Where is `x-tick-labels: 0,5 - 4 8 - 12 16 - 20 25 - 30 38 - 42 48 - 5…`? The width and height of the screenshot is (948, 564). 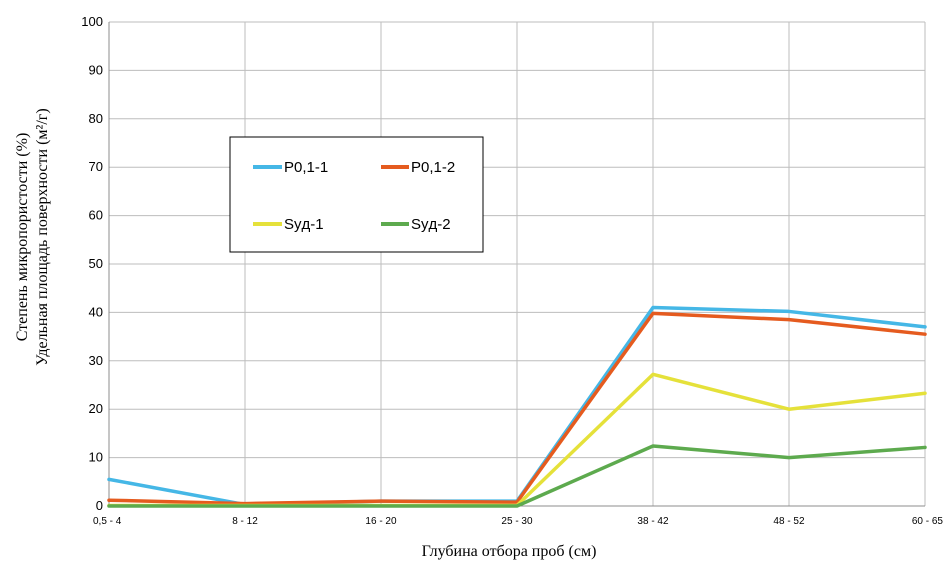 x-tick-labels: 0,5 - 4 8 - 12 16 - 20 25 - 30 38 - 42 48 - 5… is located at coordinates (518, 521).